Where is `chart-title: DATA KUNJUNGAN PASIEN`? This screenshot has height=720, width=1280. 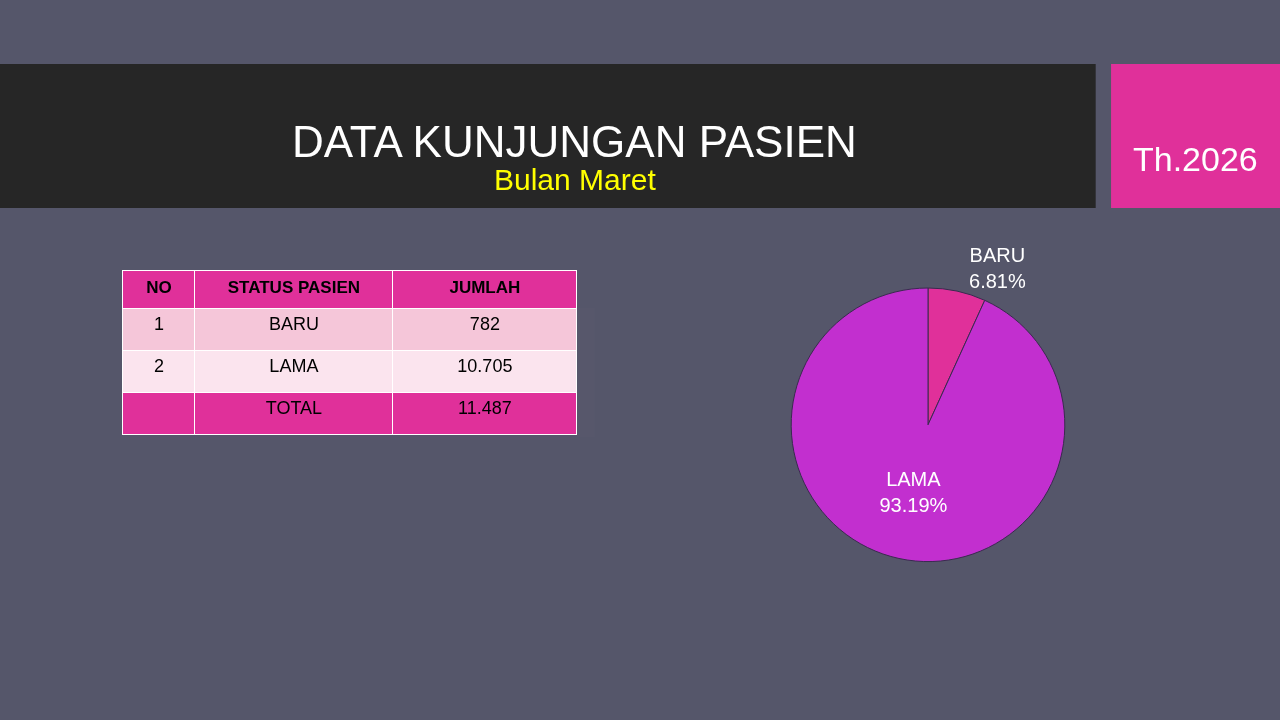
chart-title: DATA KUNJUNGAN PASIEN is located at coordinates (574, 141).